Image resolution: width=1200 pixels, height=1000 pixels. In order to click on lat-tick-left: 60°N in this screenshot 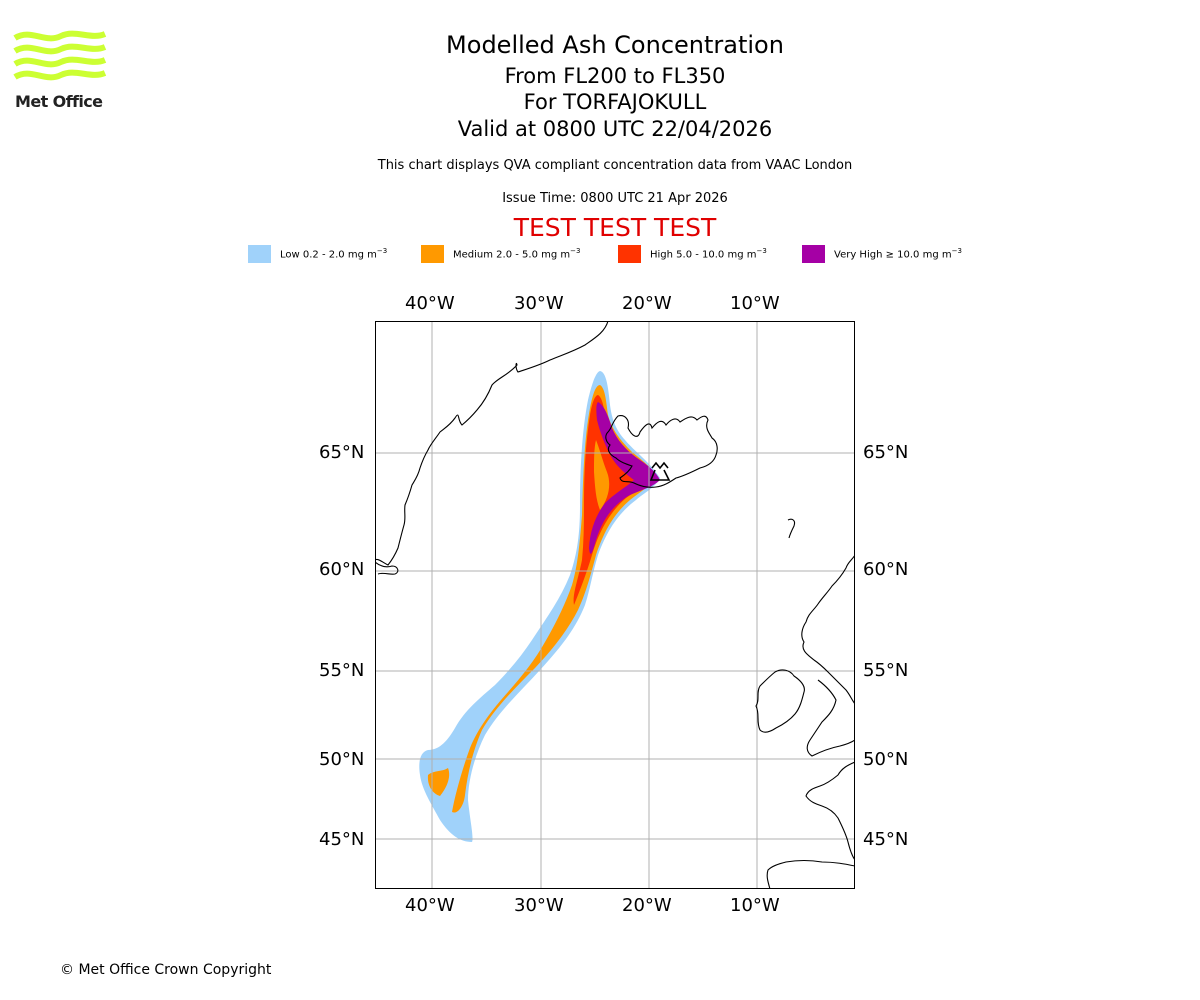, I will do `click(342, 569)`.